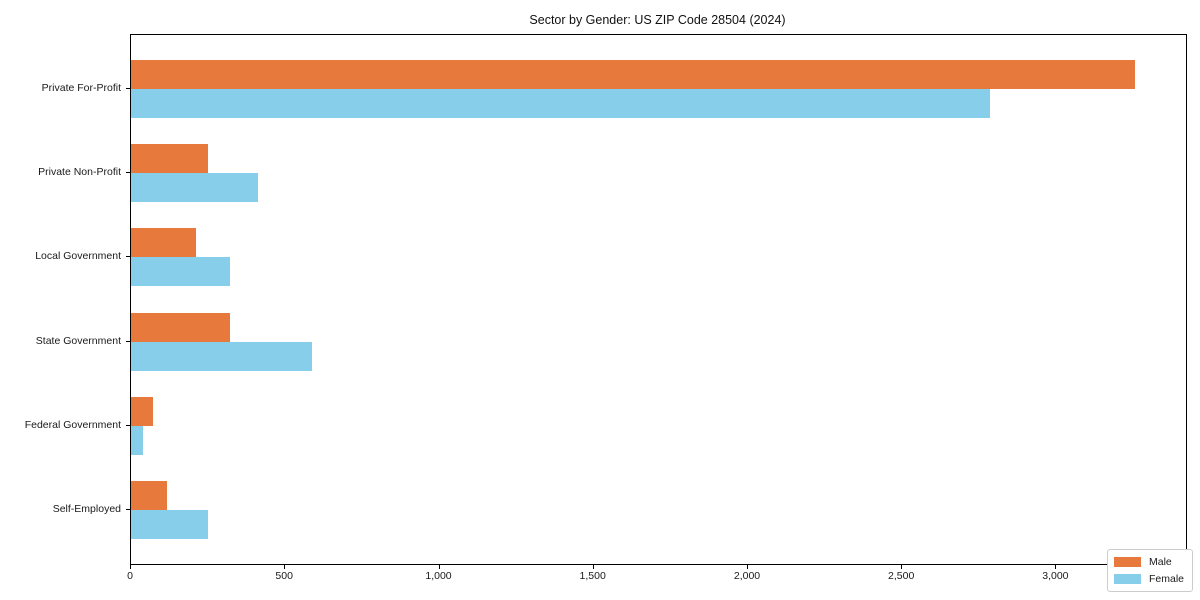  What do you see at coordinates (1167, 579) in the screenshot?
I see `legend-label-female: Female` at bounding box center [1167, 579].